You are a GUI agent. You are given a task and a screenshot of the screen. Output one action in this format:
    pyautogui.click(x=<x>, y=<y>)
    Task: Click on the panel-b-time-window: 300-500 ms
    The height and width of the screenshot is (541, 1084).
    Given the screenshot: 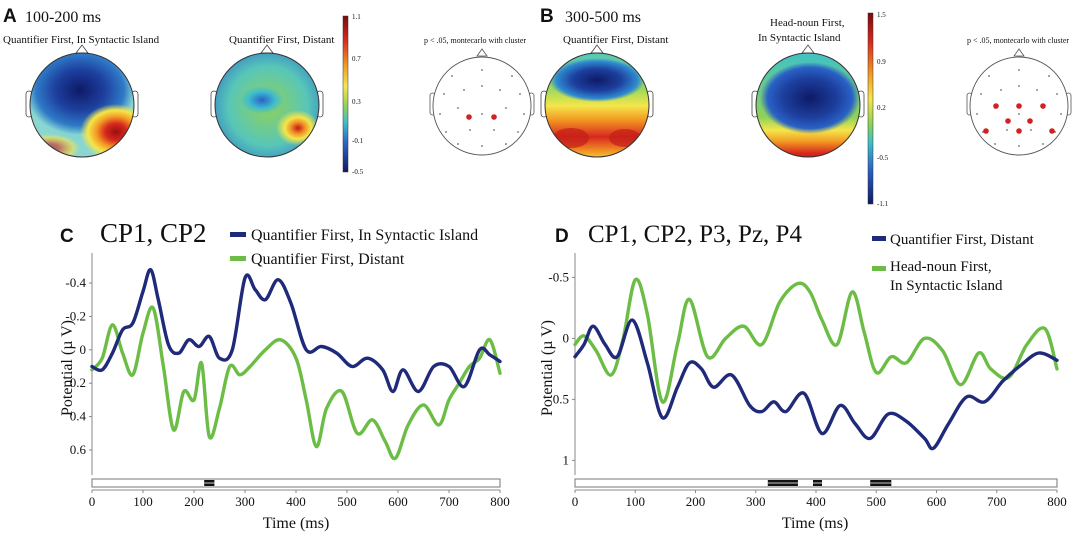 What is the action you would take?
    pyautogui.click(x=603, y=17)
    